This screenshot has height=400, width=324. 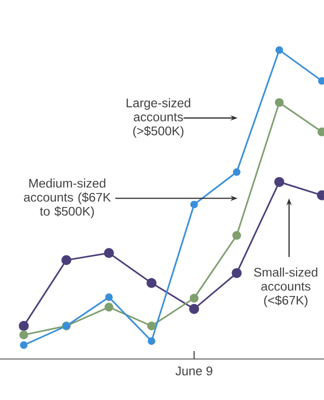 I want to click on annotation: Large-sized accounts (>$500K), so click(x=158, y=118).